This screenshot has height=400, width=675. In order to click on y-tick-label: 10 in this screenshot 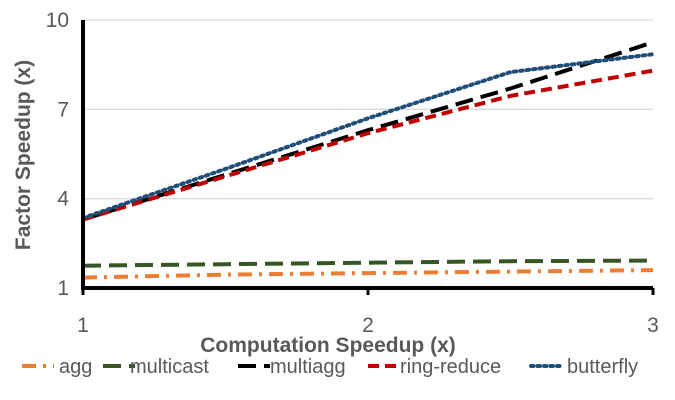, I will do `click(57, 20)`.